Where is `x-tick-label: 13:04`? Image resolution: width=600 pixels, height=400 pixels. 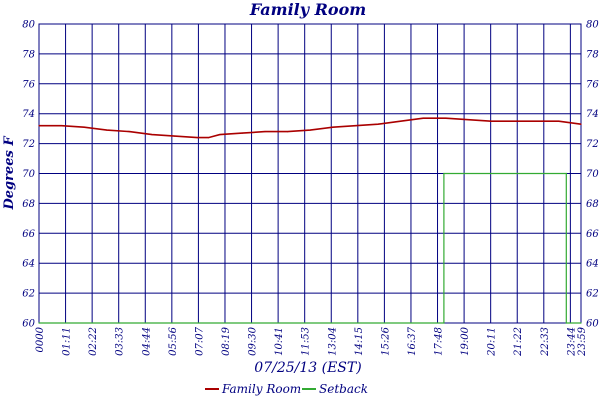 x-tick-label: 13:04 is located at coordinates (332, 341).